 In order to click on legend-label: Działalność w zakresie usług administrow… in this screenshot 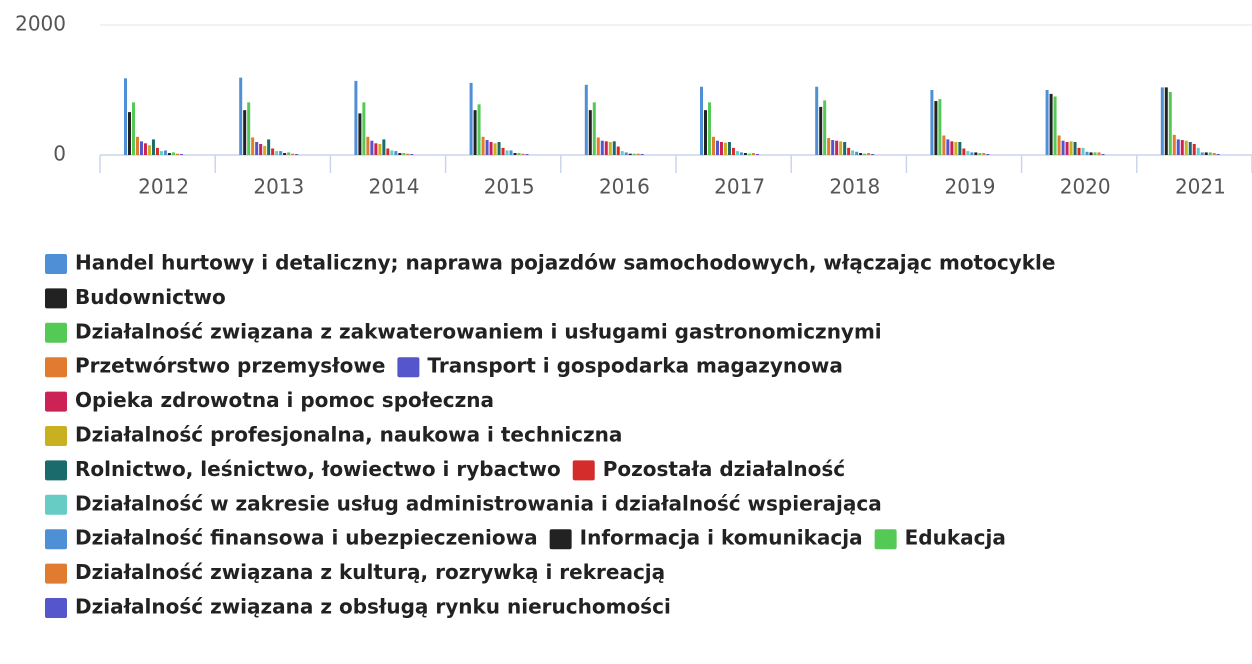, I will do `click(478, 503)`.